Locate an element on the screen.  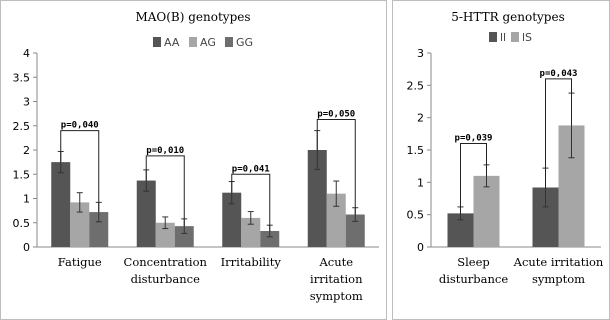
chart-legend: AA AG GG is located at coordinates (203, 42).